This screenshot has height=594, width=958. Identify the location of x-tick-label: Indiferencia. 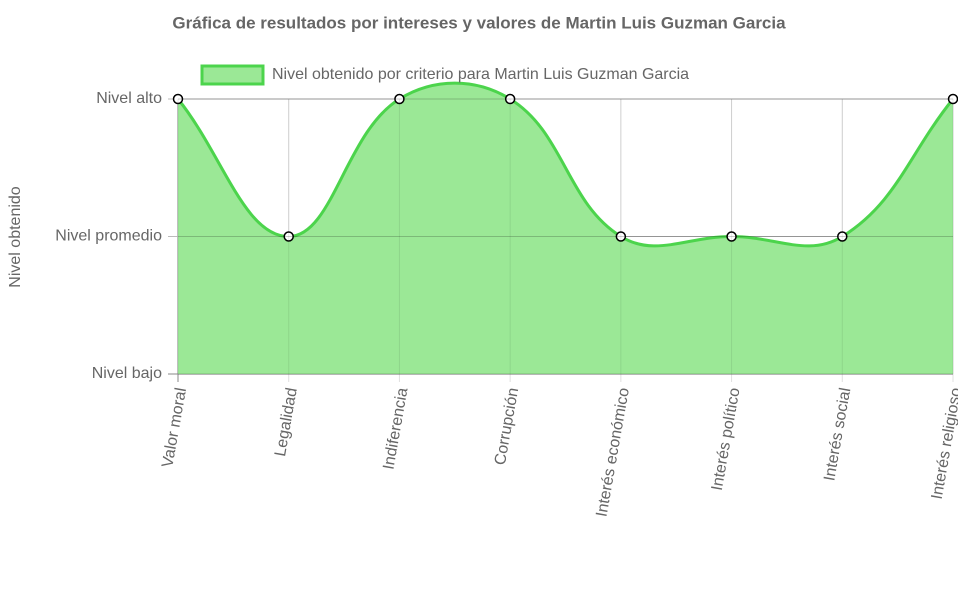
(395, 428).